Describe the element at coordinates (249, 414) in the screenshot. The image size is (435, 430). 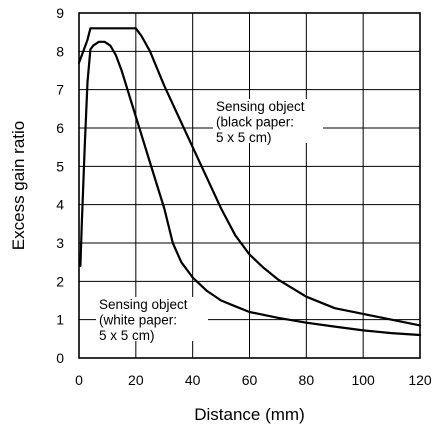
I see `x-axis-title: Distance (mm)` at that location.